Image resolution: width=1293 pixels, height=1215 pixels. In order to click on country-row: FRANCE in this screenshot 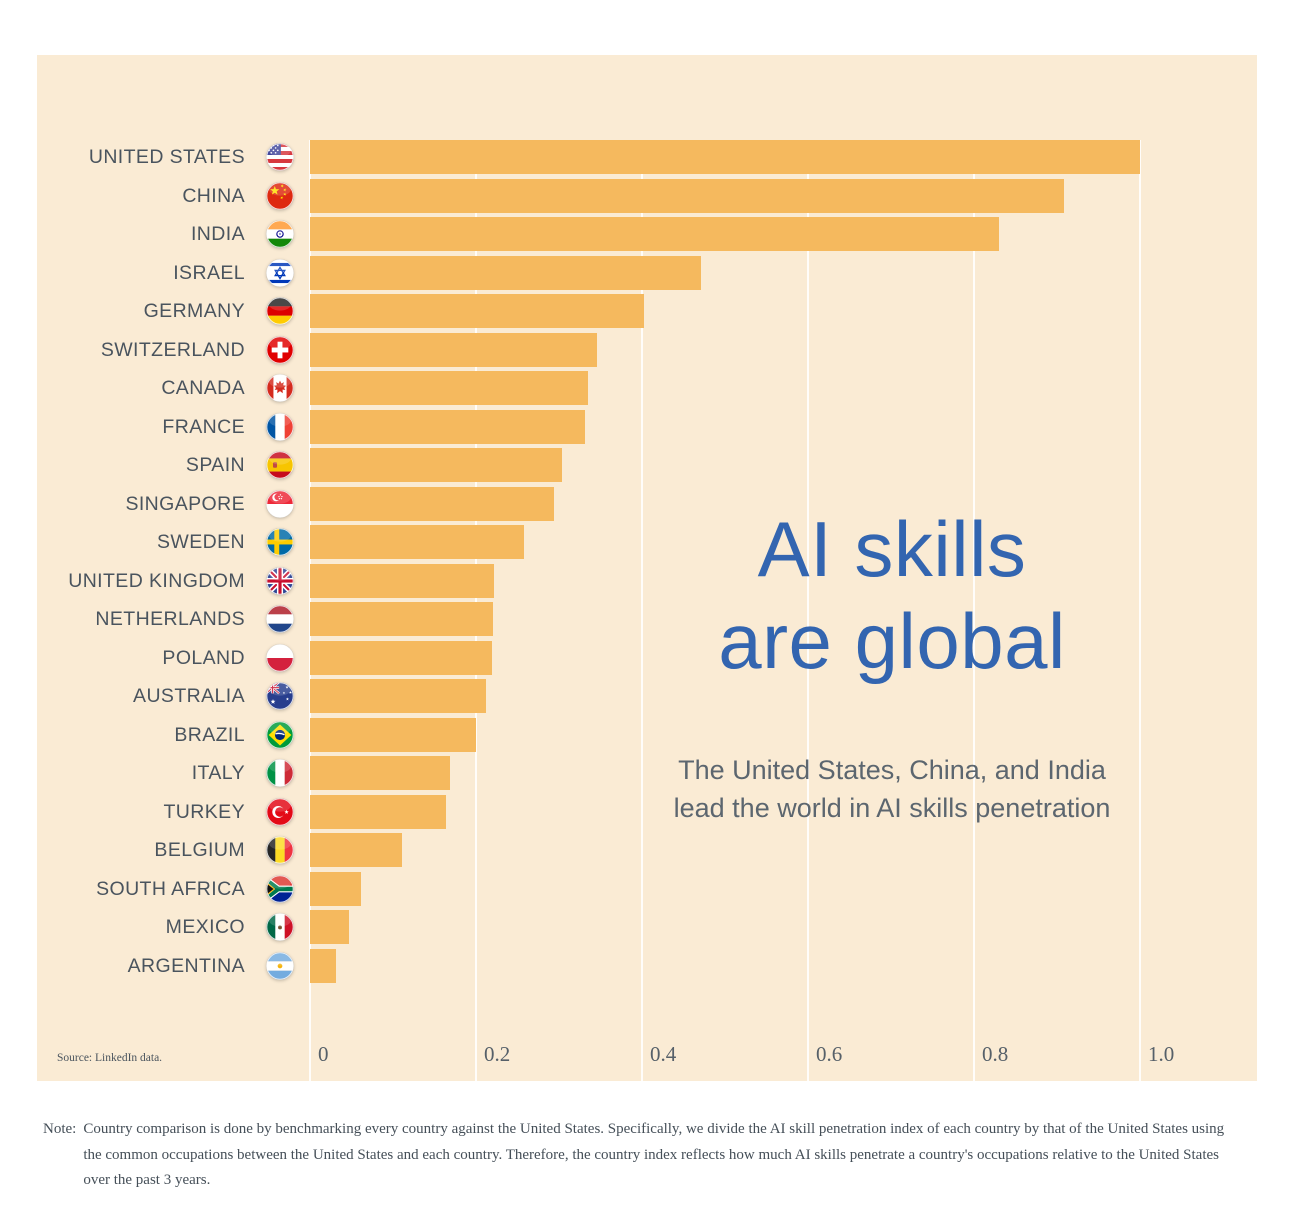, I will do `click(647, 427)`.